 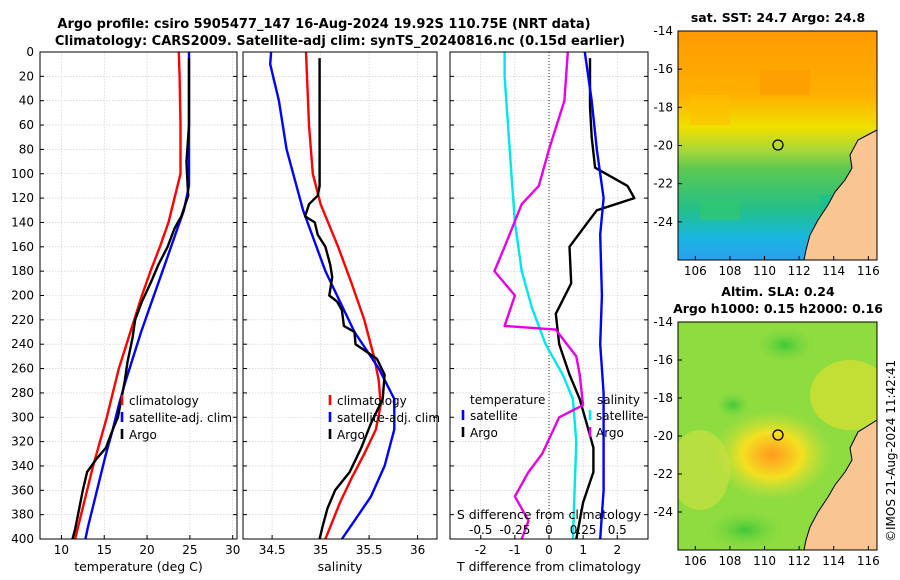 I want to click on x-tick-label: 10, so click(x=61, y=550).